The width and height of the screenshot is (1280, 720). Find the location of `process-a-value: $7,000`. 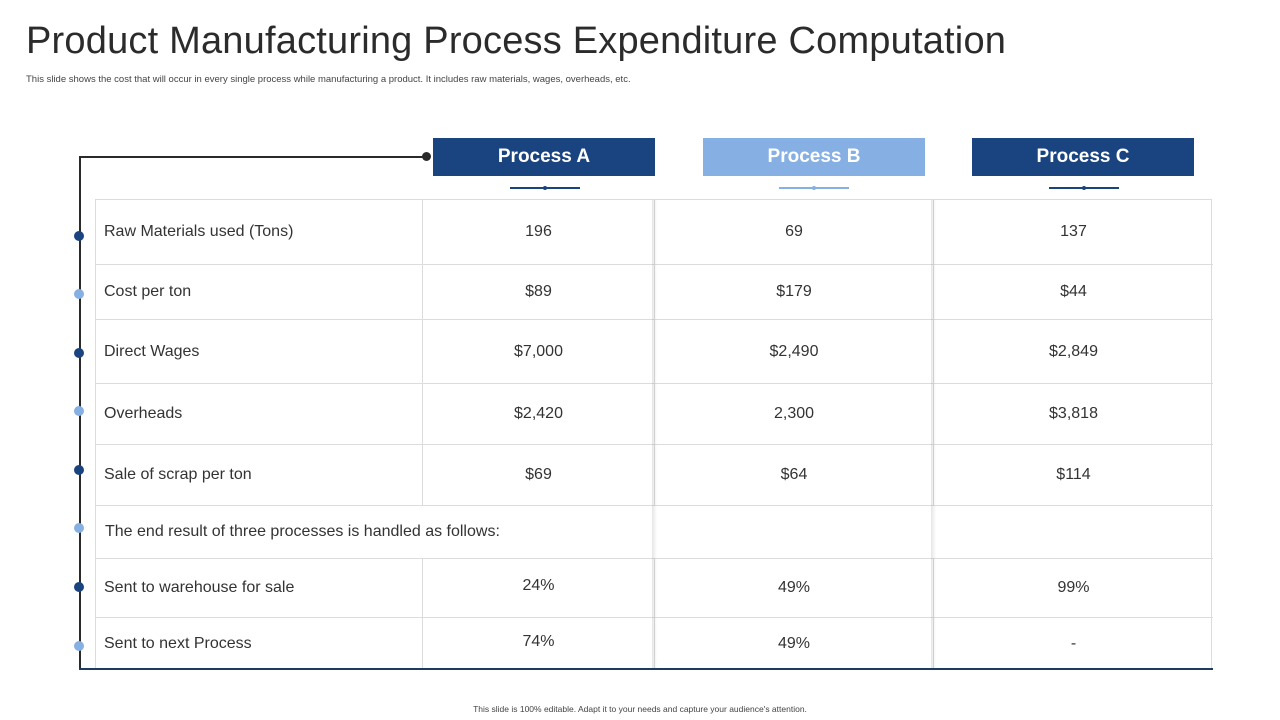

process-a-value: $7,000 is located at coordinates (539, 351).